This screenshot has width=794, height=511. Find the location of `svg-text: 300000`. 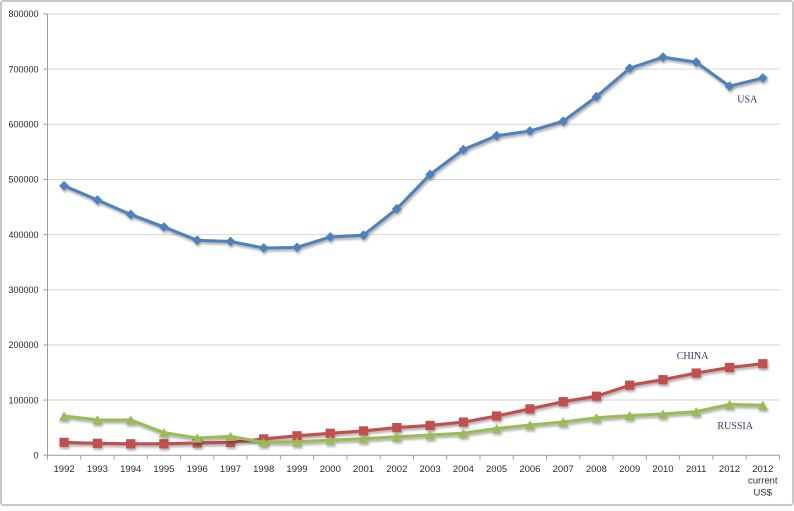

svg-text: 300000 is located at coordinates (23, 290).